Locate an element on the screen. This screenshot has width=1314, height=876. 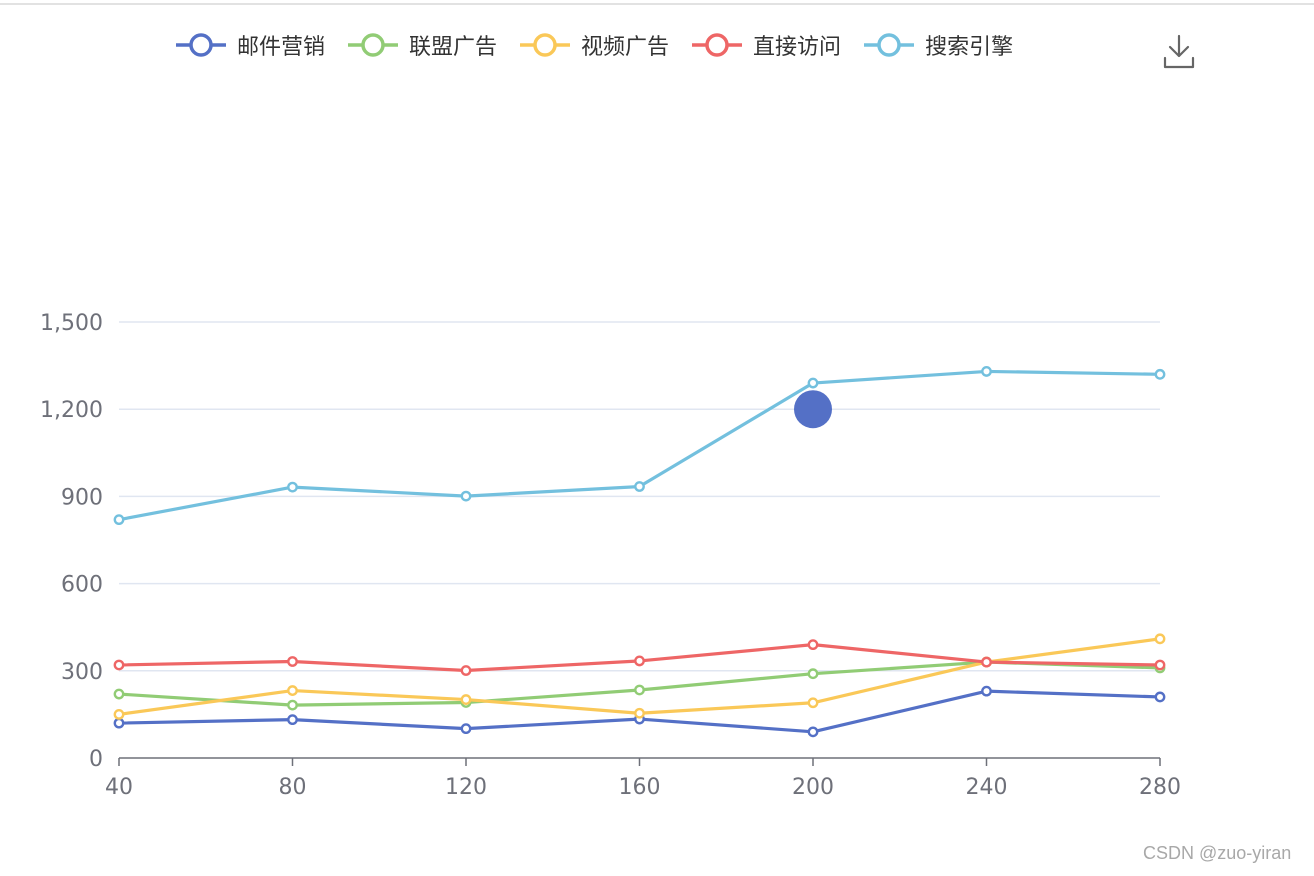
legend-label: 搜索引擎 is located at coordinates (969, 47).